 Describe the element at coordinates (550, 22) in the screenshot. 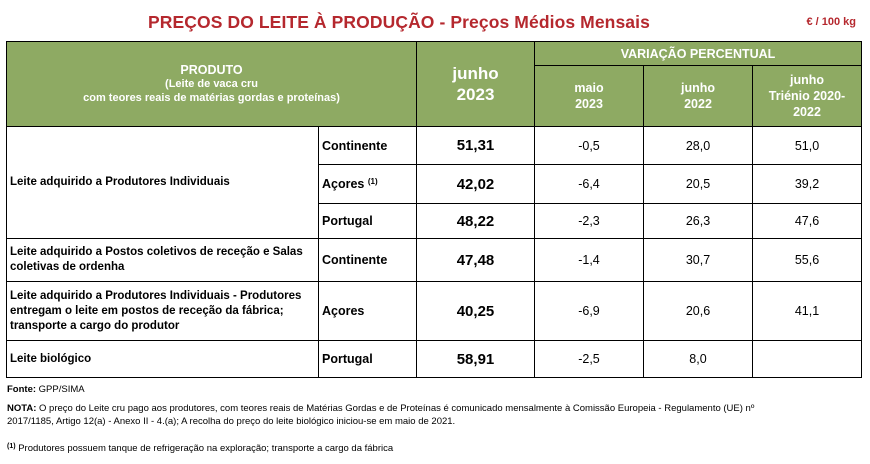

I see `title-subtitle: Preços Médios Mensais` at that location.